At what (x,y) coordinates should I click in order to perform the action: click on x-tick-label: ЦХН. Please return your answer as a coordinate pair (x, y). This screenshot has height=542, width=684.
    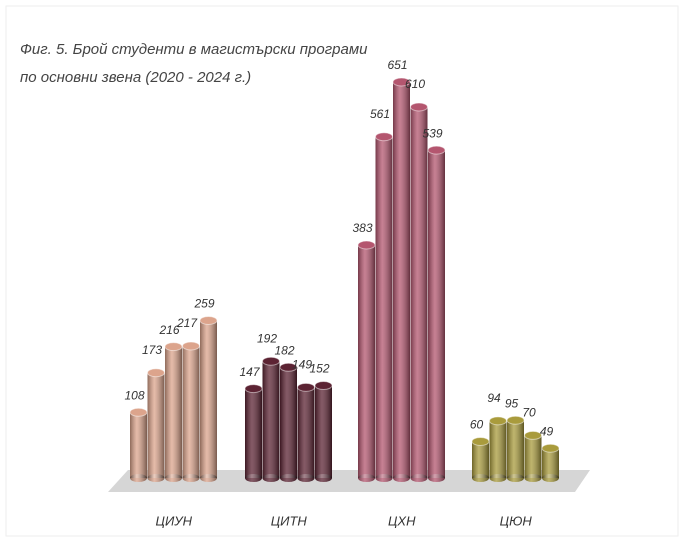
    Looking at the image, I should click on (402, 520).